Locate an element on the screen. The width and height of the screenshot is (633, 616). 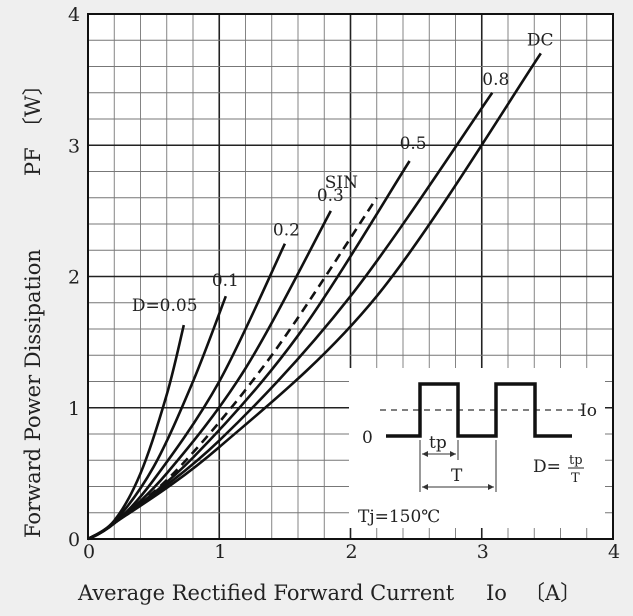
series-label: 0.2 is located at coordinates (286, 231).